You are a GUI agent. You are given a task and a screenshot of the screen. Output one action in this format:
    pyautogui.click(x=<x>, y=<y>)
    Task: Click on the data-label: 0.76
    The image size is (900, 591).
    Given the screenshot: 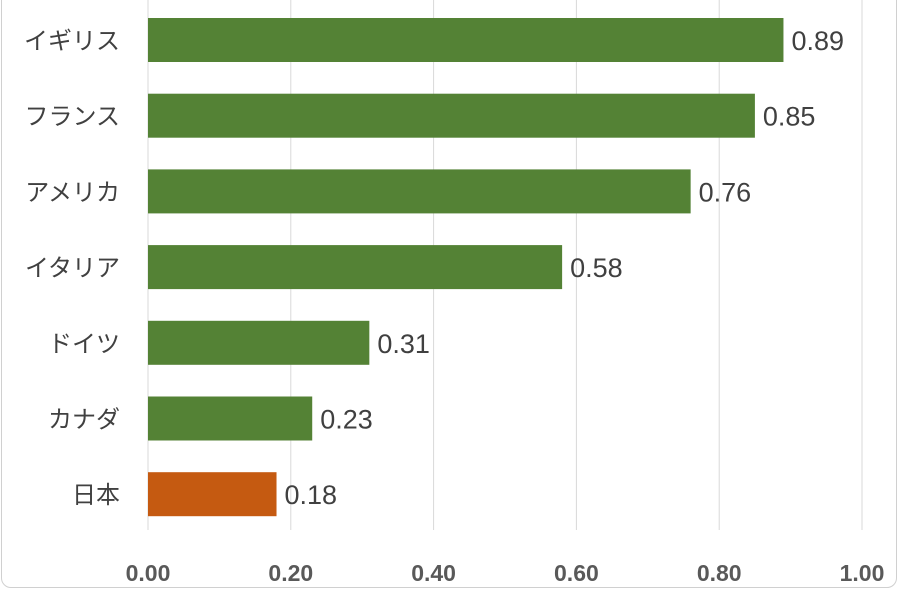 What is the action you would take?
    pyautogui.click(x=725, y=192)
    